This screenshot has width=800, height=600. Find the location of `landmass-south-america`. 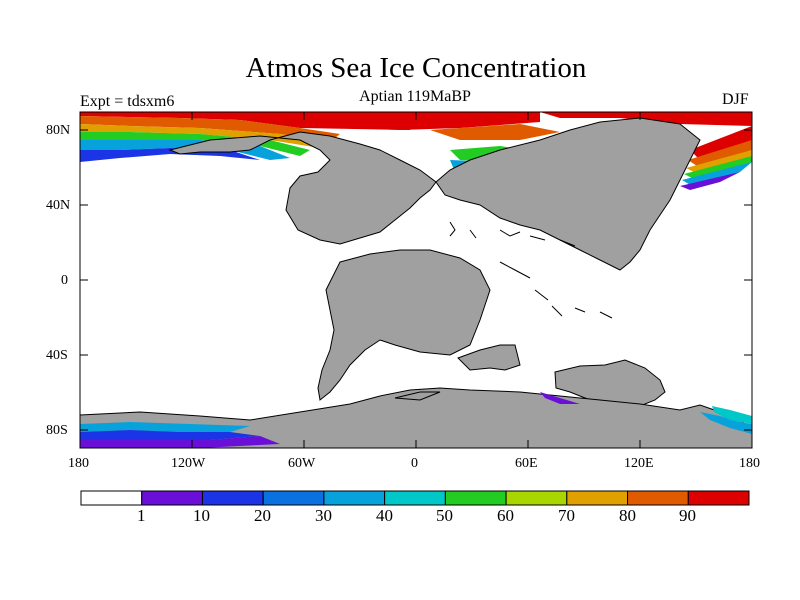

landmass-south-america is located at coordinates (404, 325).